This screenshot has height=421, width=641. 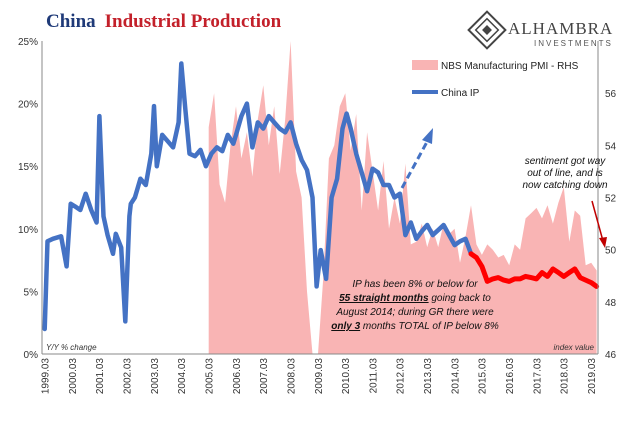 What do you see at coordinates (428, 376) in the screenshot?
I see `x-tick-label: 2013.03` at bounding box center [428, 376].